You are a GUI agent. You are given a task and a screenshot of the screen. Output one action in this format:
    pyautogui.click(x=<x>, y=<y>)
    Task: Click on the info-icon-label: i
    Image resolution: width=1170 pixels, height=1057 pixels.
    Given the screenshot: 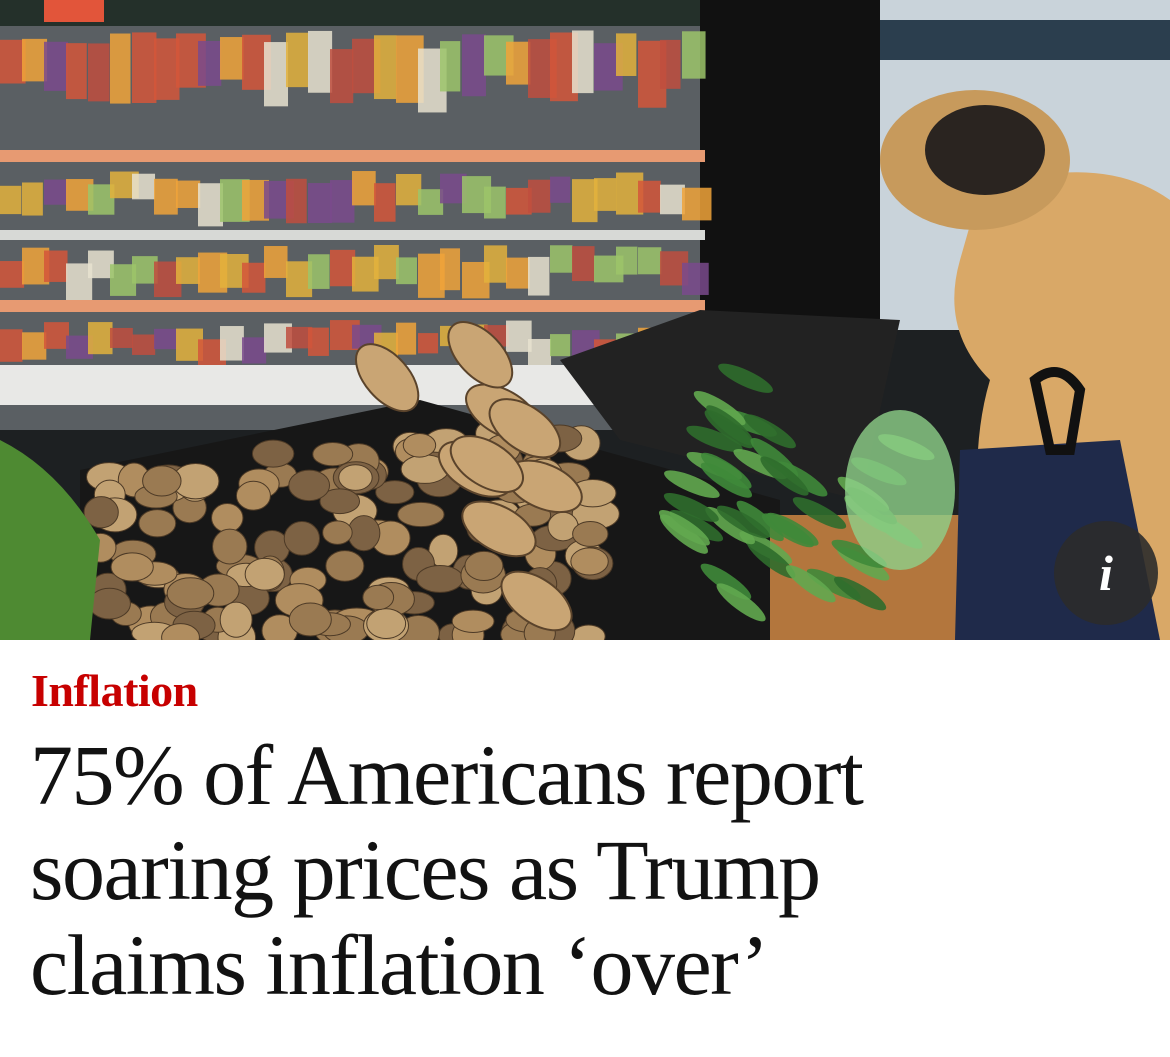 What is the action you would take?
    pyautogui.click(x=1106, y=573)
    